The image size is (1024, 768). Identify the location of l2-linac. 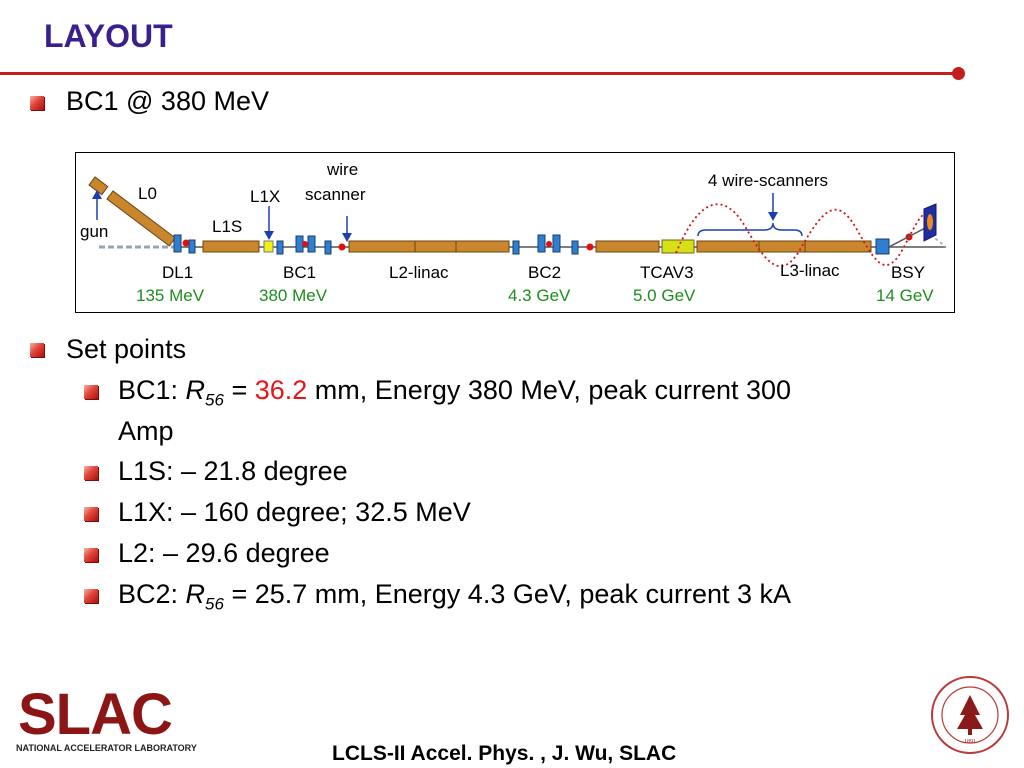
(429, 246).